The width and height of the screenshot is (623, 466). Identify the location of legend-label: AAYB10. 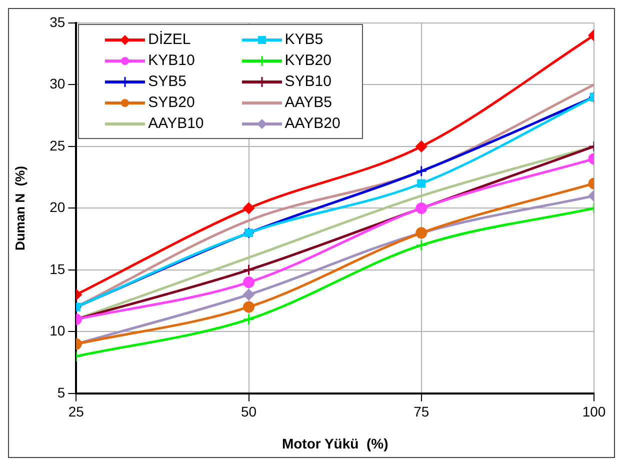
(176, 124).